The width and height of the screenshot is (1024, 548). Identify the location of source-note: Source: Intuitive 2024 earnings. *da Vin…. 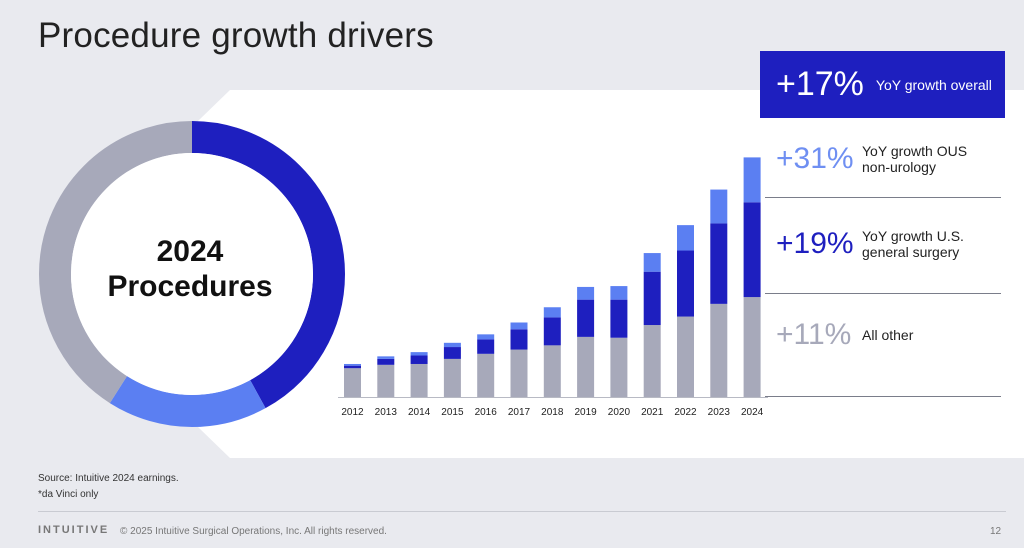
(108, 487).